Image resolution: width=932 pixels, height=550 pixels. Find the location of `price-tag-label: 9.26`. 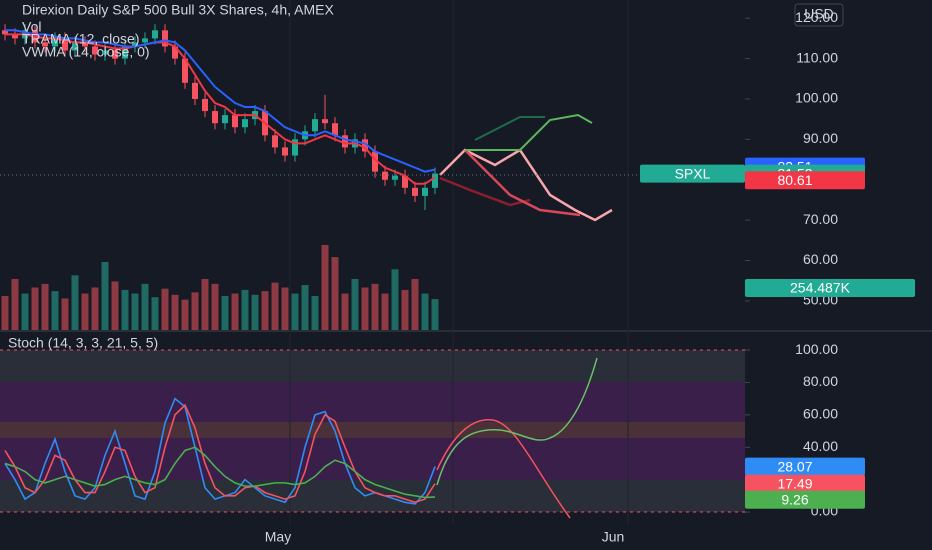

price-tag-label: 9.26 is located at coordinates (794, 499).